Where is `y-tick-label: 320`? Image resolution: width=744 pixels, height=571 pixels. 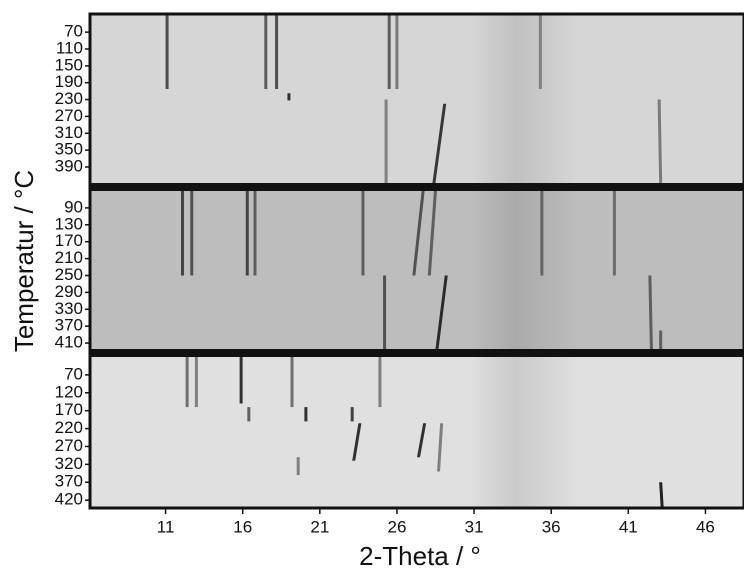
y-tick-label: 320 is located at coordinates (69, 463).